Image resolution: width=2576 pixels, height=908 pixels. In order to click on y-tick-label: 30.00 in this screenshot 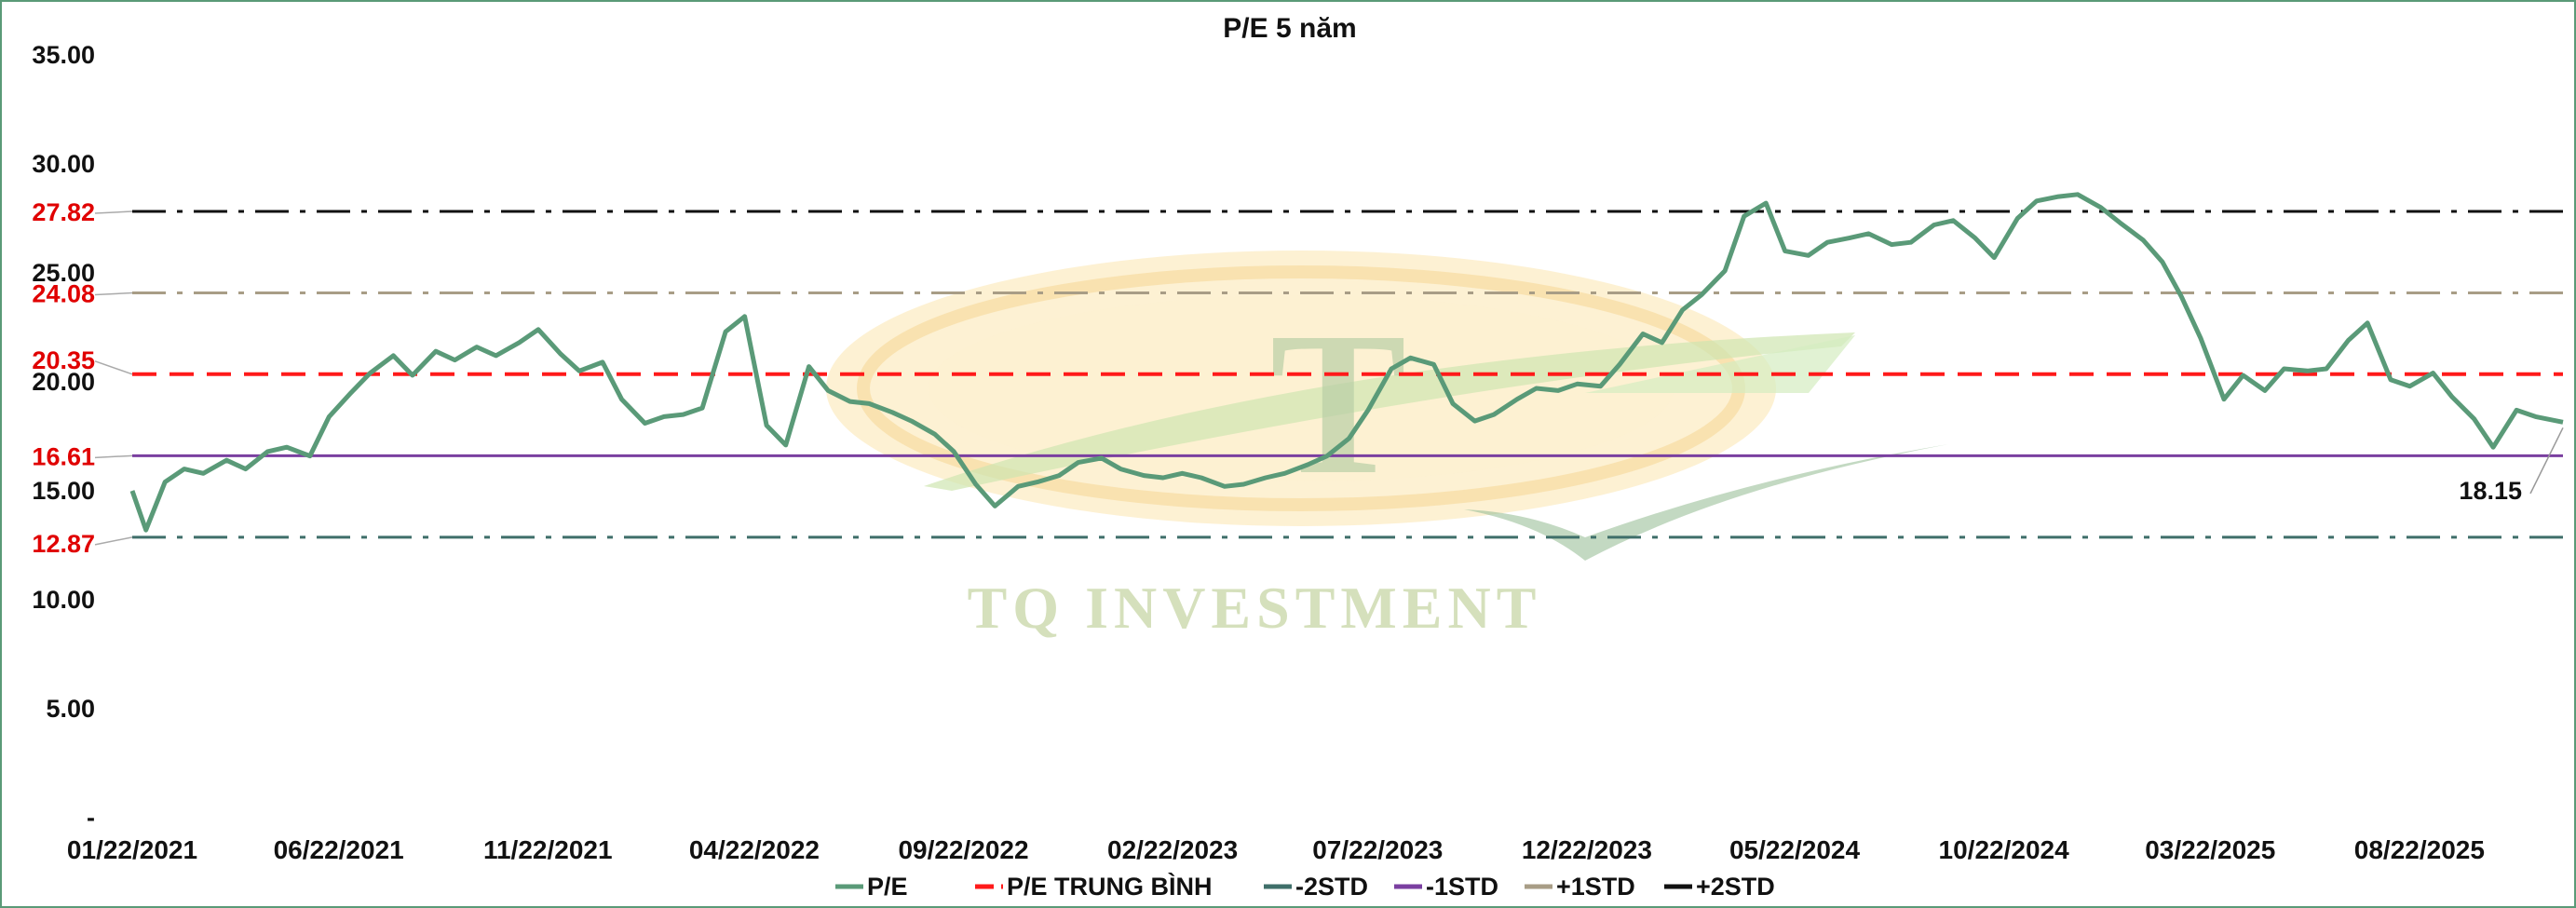, I will do `click(63, 164)`.